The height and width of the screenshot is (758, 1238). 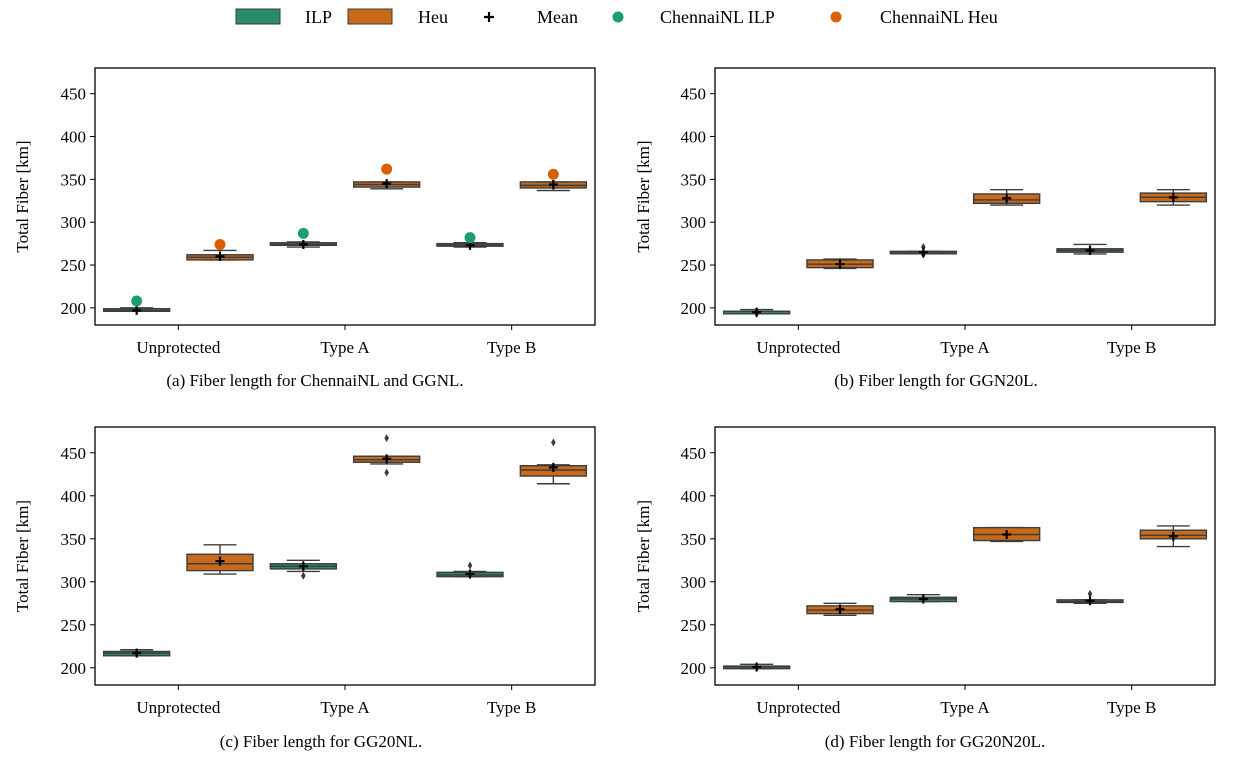 I want to click on legend-item: ChennaiNL ILP, so click(x=693, y=17).